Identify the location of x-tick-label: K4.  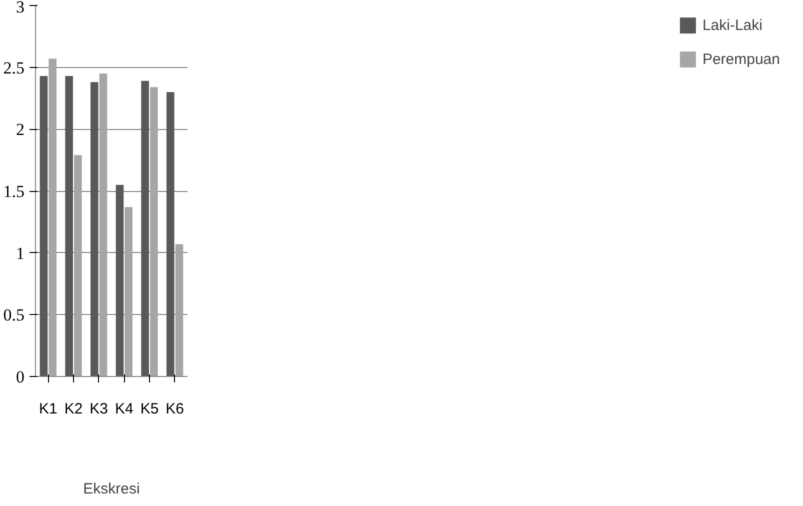
(124, 409).